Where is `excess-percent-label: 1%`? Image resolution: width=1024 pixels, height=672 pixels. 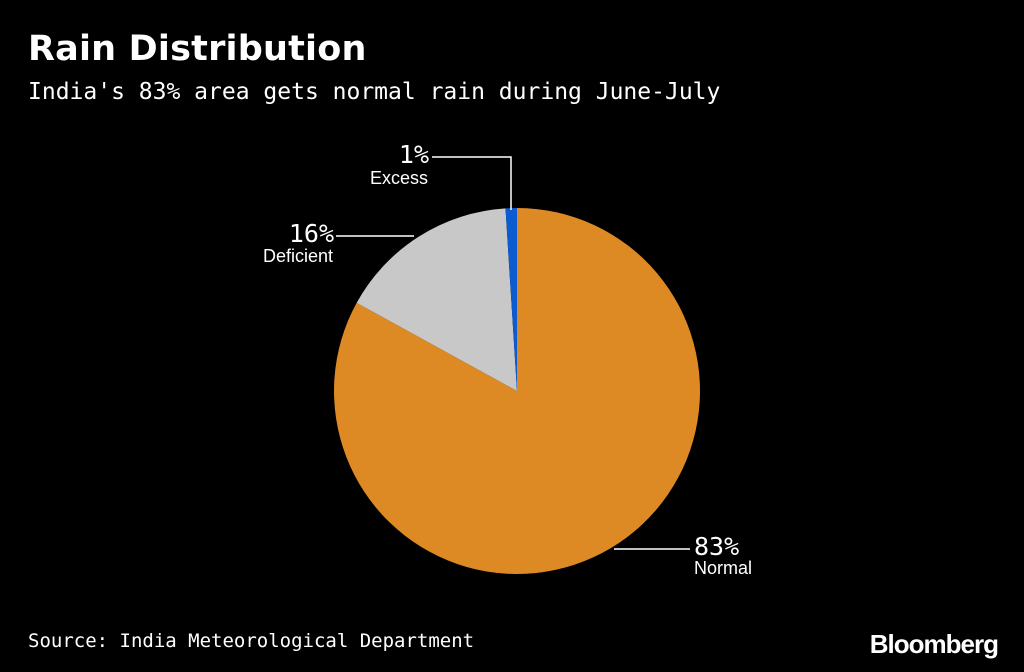
excess-percent-label: 1% is located at coordinates (414, 154).